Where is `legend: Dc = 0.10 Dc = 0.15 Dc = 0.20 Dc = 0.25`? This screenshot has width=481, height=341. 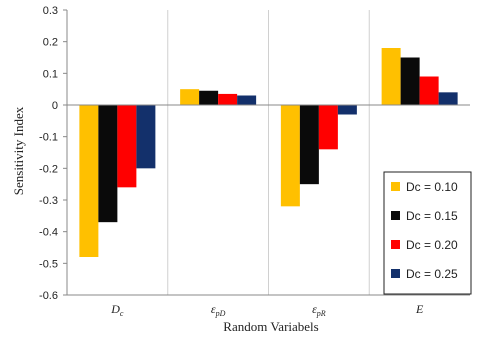 legend: Dc = 0.10 Dc = 0.15 Dc = 0.20 Dc = 0.25 is located at coordinates (427, 233).